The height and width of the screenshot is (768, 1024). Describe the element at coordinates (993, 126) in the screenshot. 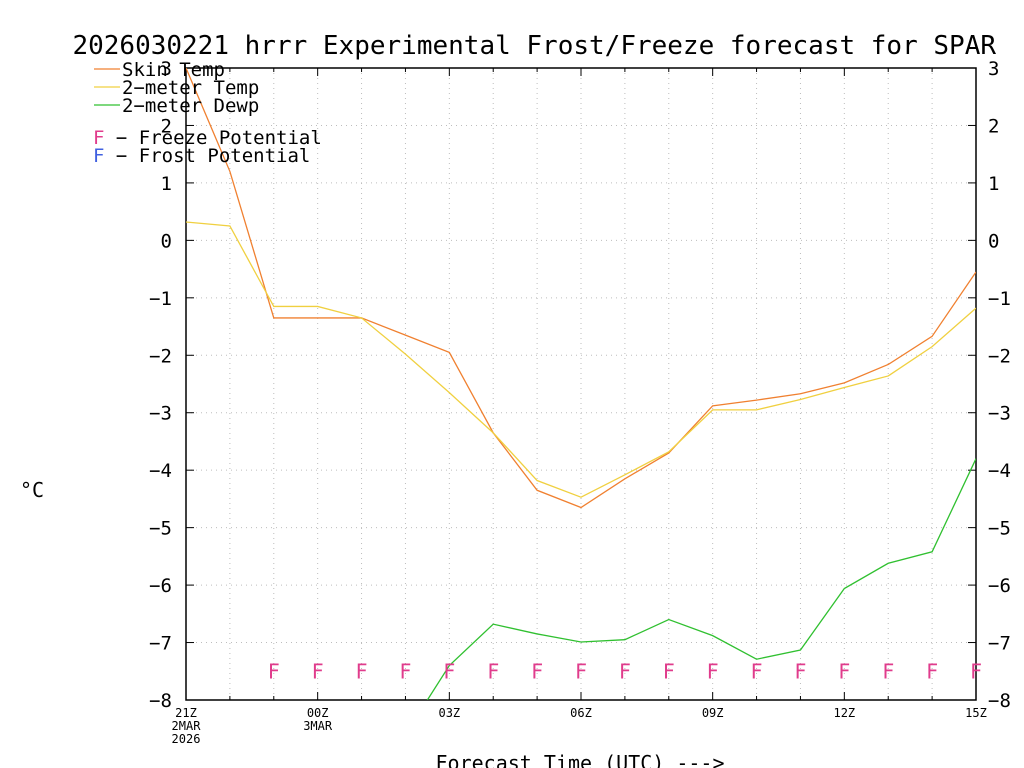

I see `y-tick-label-right: 2` at that location.